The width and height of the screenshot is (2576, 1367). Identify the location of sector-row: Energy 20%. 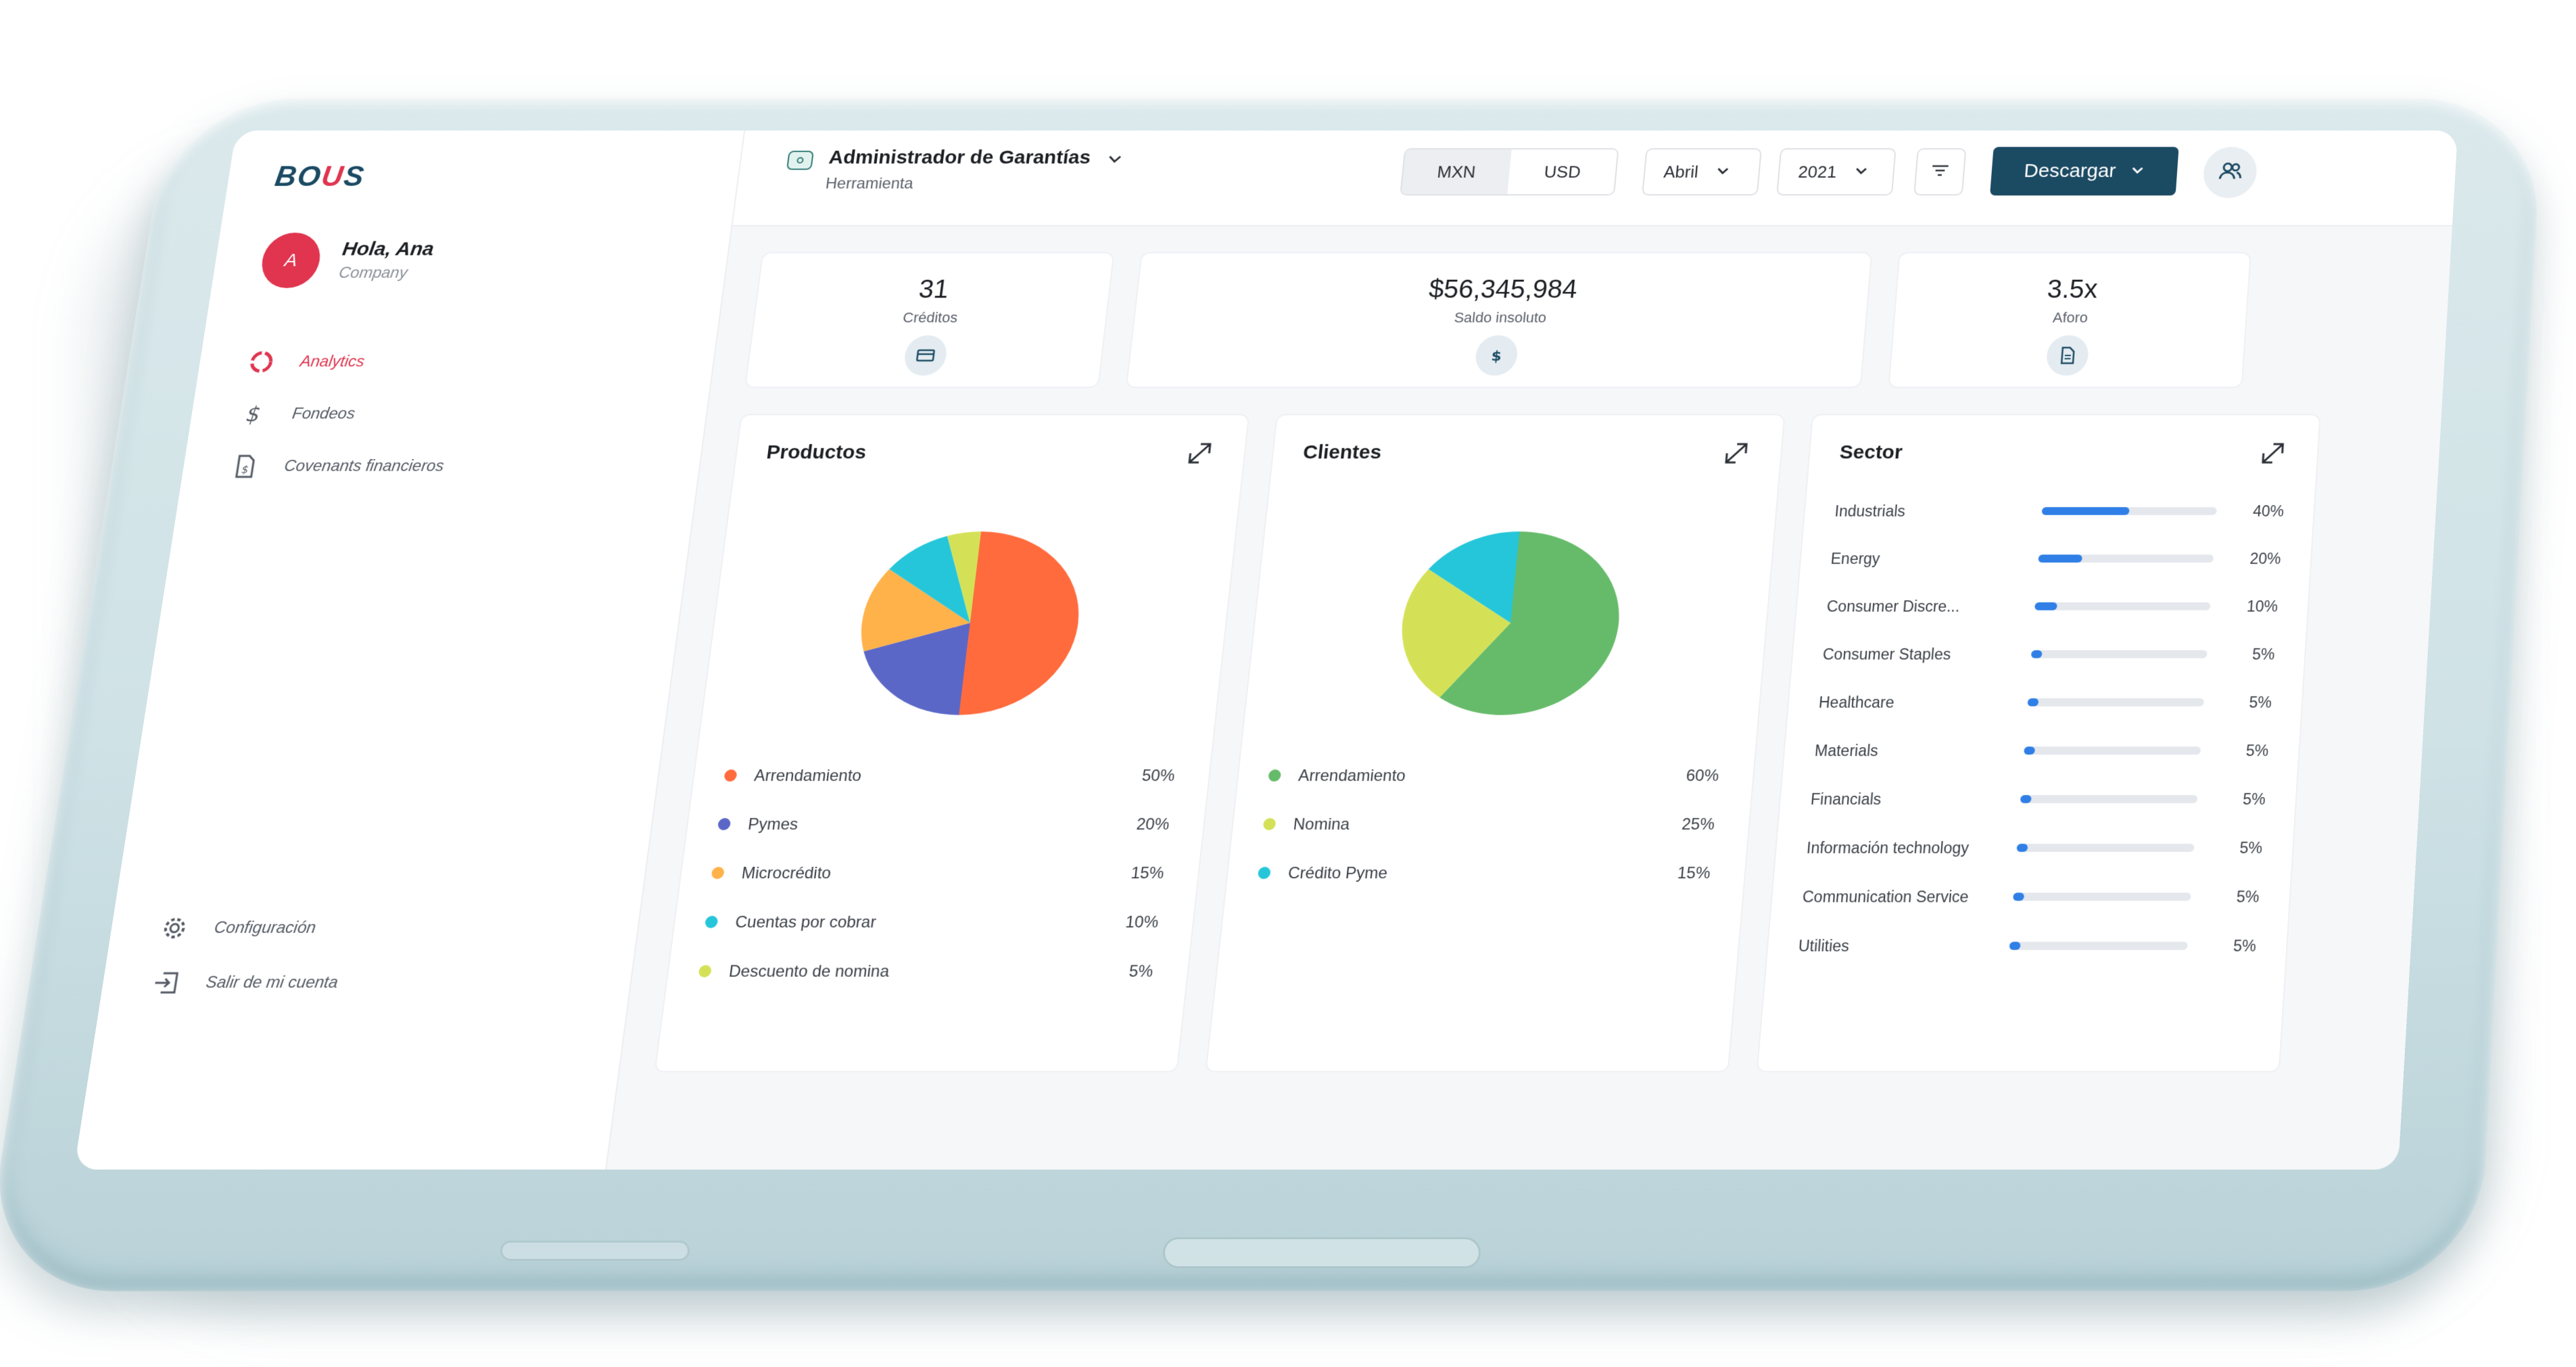
(2056, 558).